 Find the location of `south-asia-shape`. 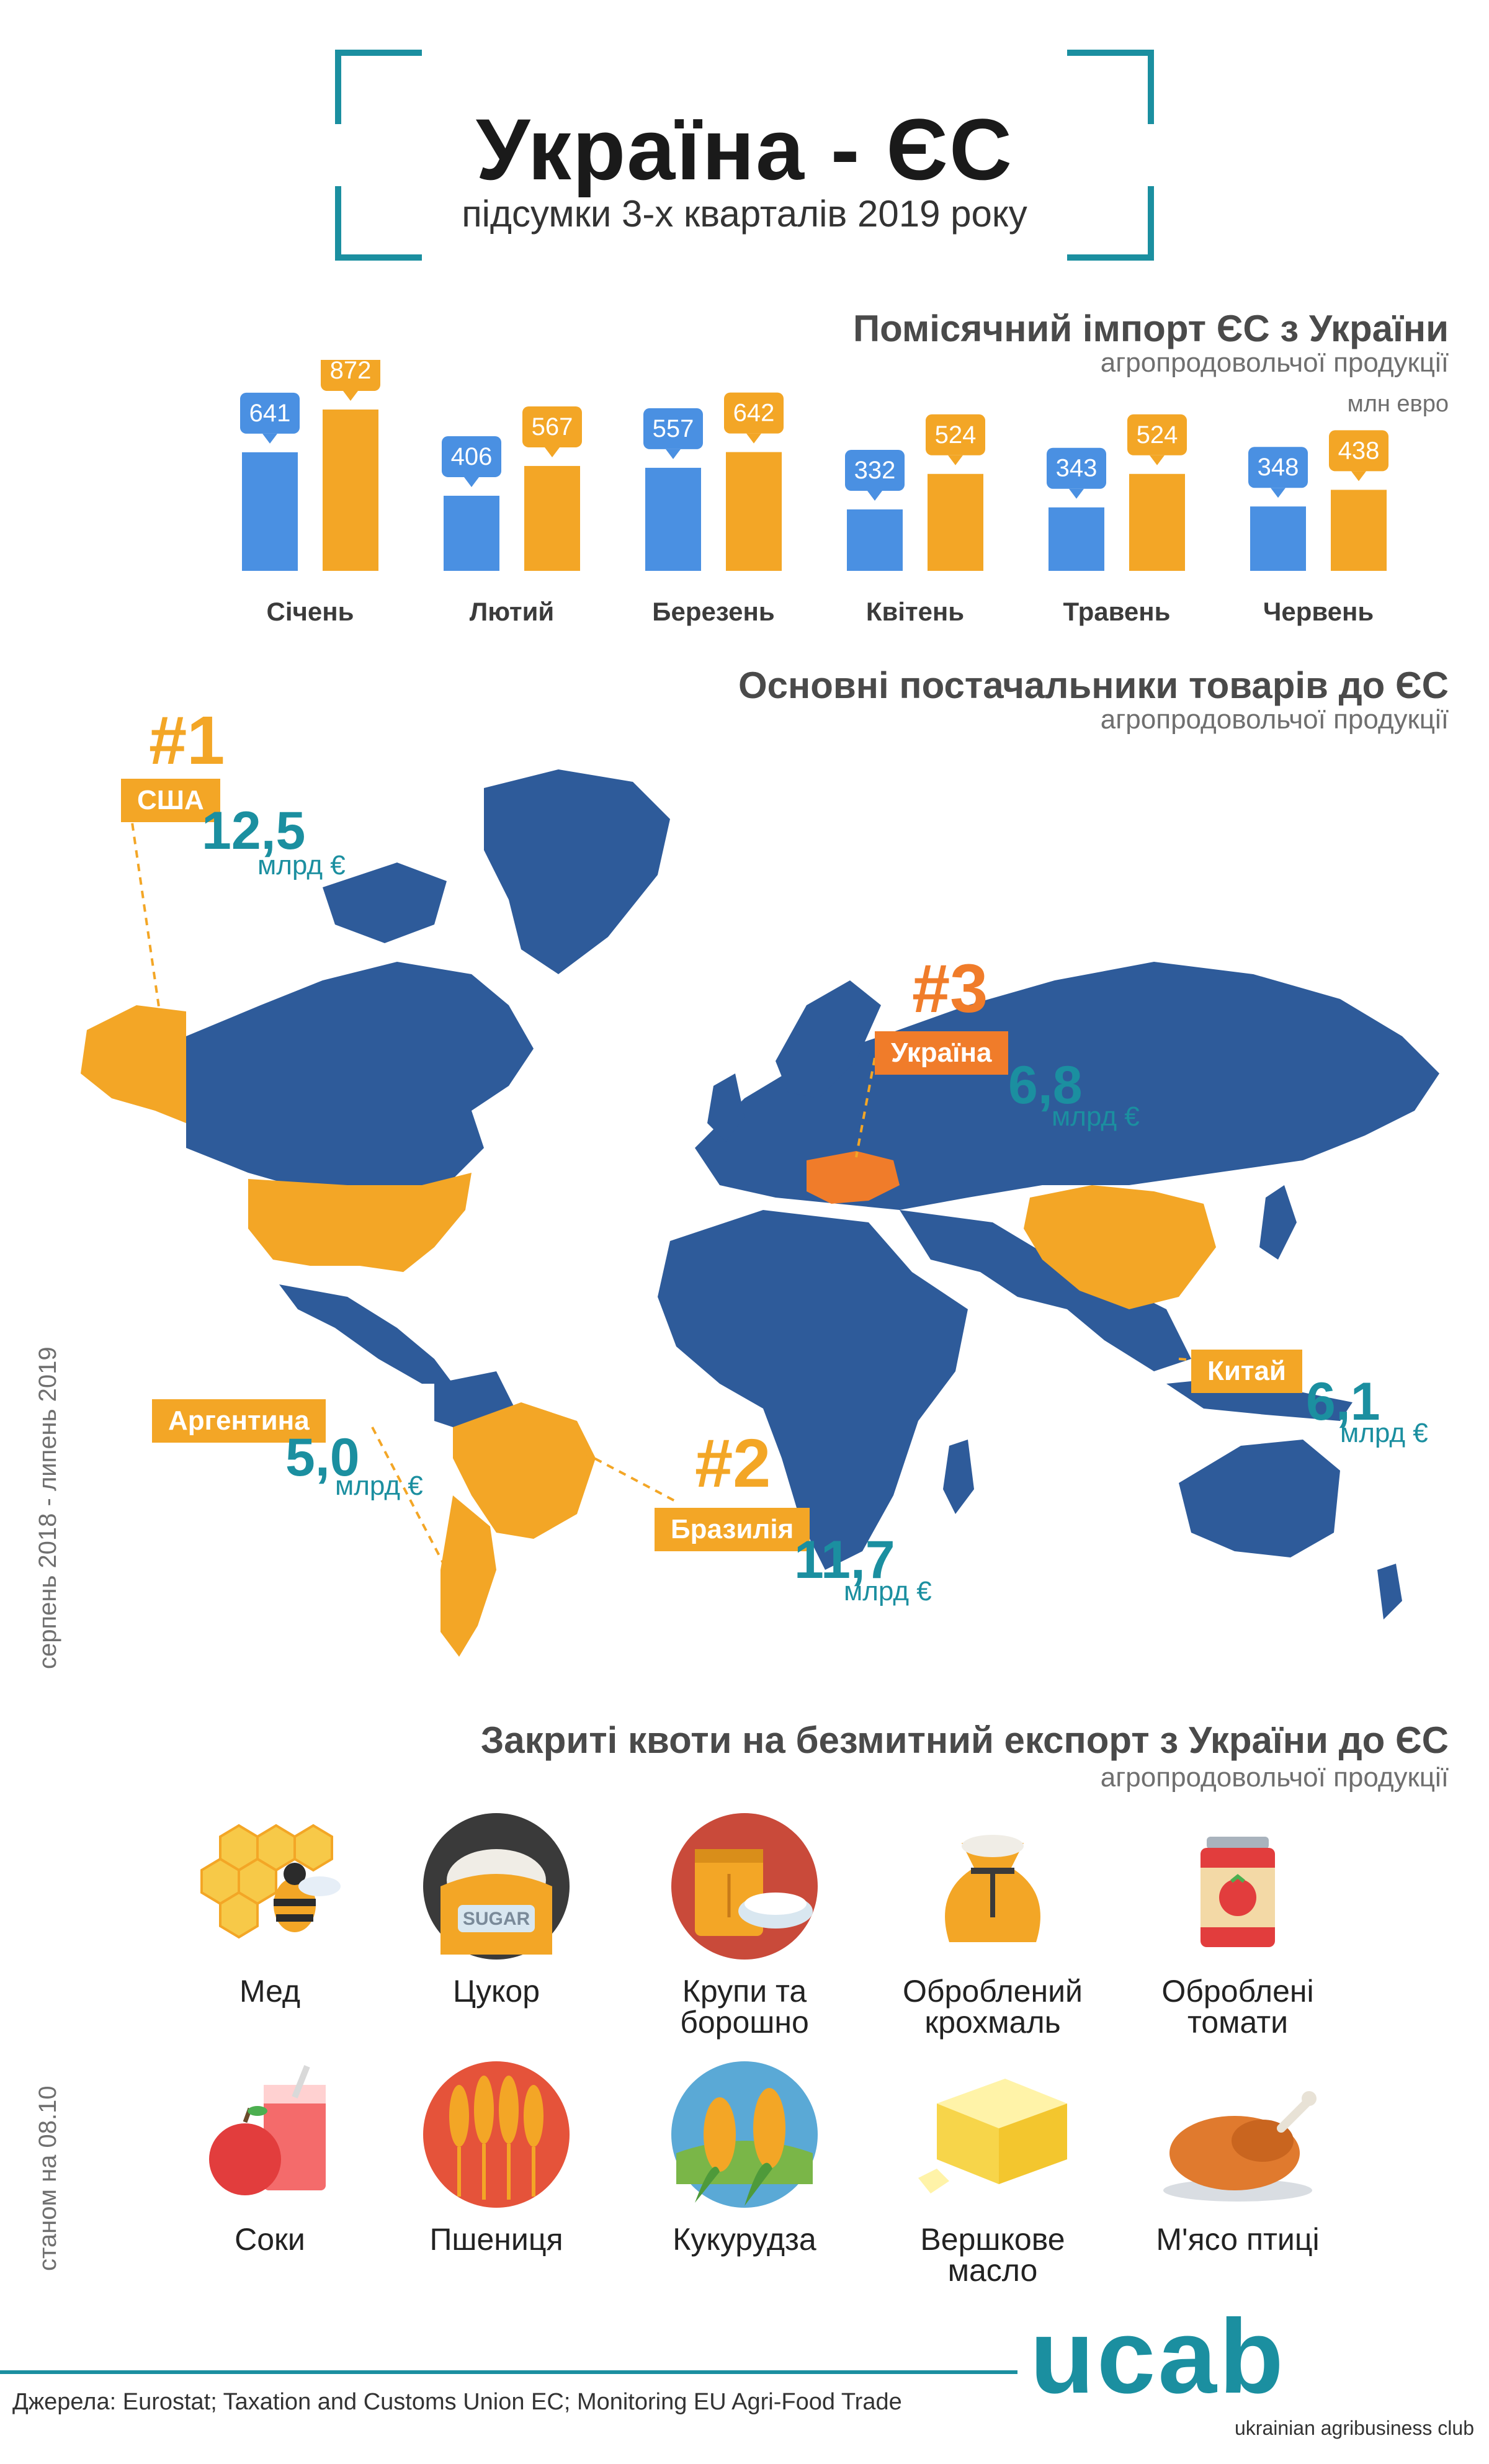

south-asia-shape is located at coordinates (1045, 1290).